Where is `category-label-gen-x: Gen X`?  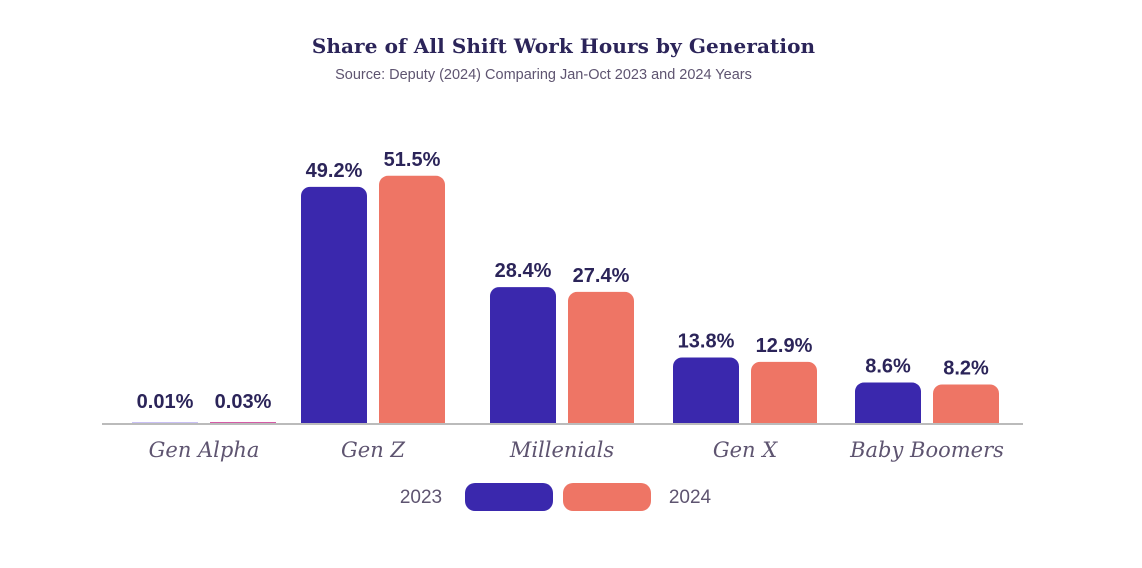
category-label-gen-x: Gen X is located at coordinates (745, 450).